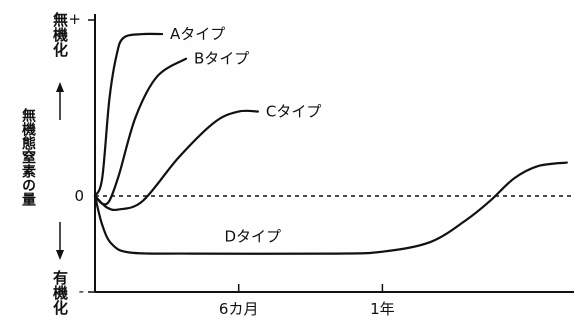 The width and height of the screenshot is (574, 334). What do you see at coordinates (74, 19) in the screenshot?
I see `y-top-sign: +` at bounding box center [74, 19].